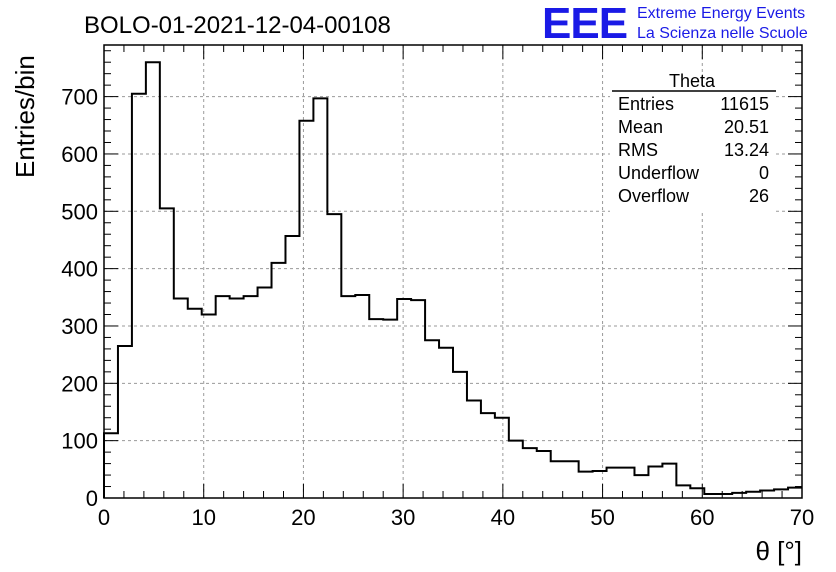 Image resolution: width=836 pixels, height=572 pixels. Describe the element at coordinates (659, 173) in the screenshot. I see `stats-label: Underflow` at that location.